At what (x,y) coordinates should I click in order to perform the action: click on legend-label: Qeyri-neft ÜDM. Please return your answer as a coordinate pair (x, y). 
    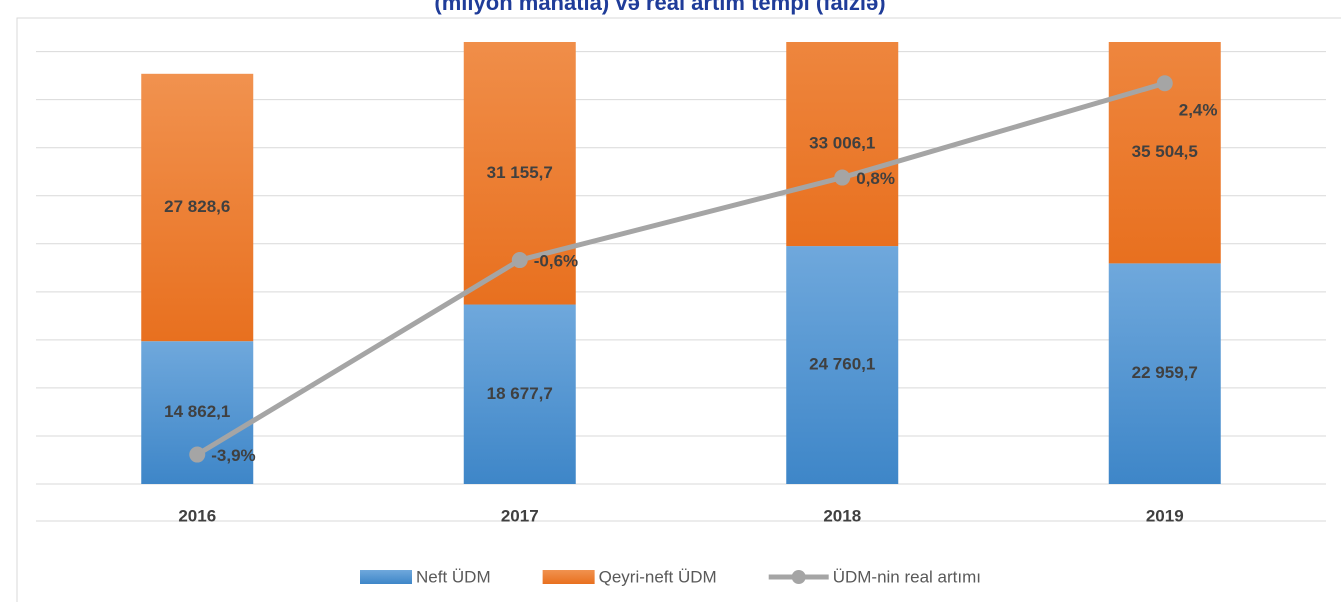
    Looking at the image, I should click on (658, 576).